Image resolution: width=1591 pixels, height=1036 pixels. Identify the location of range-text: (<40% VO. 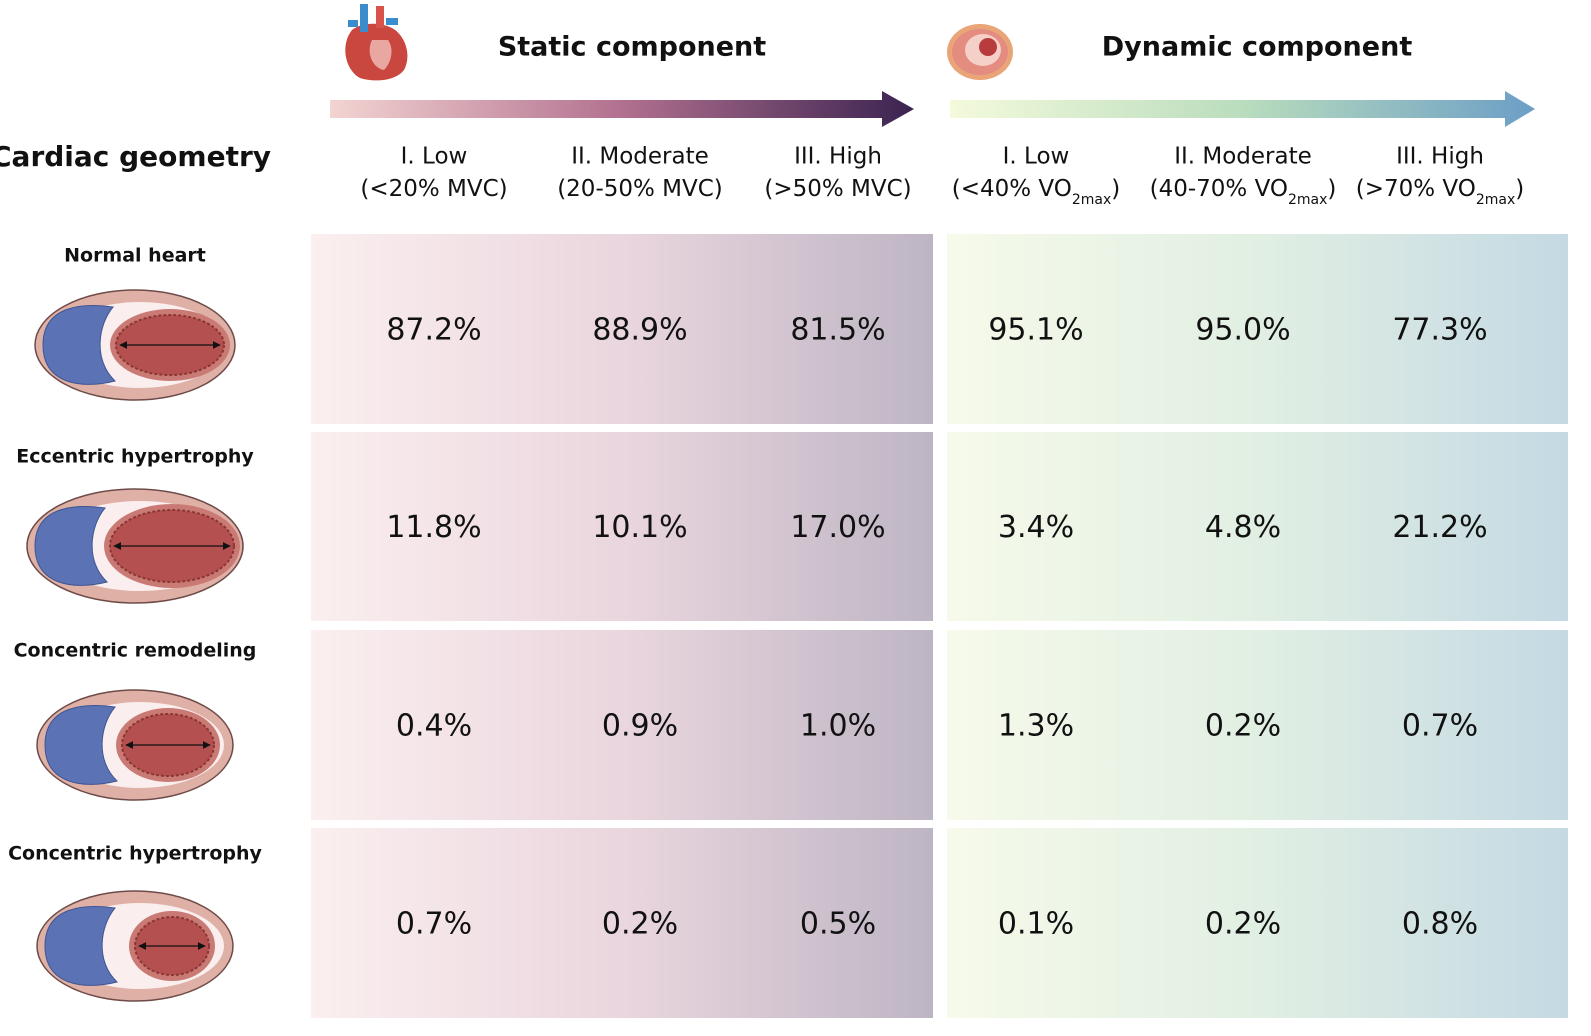
(1012, 189).